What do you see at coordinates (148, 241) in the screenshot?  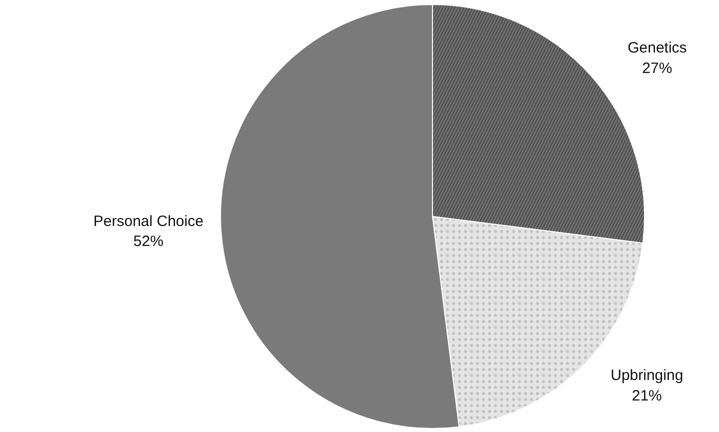 I see `data-label: 52%` at bounding box center [148, 241].